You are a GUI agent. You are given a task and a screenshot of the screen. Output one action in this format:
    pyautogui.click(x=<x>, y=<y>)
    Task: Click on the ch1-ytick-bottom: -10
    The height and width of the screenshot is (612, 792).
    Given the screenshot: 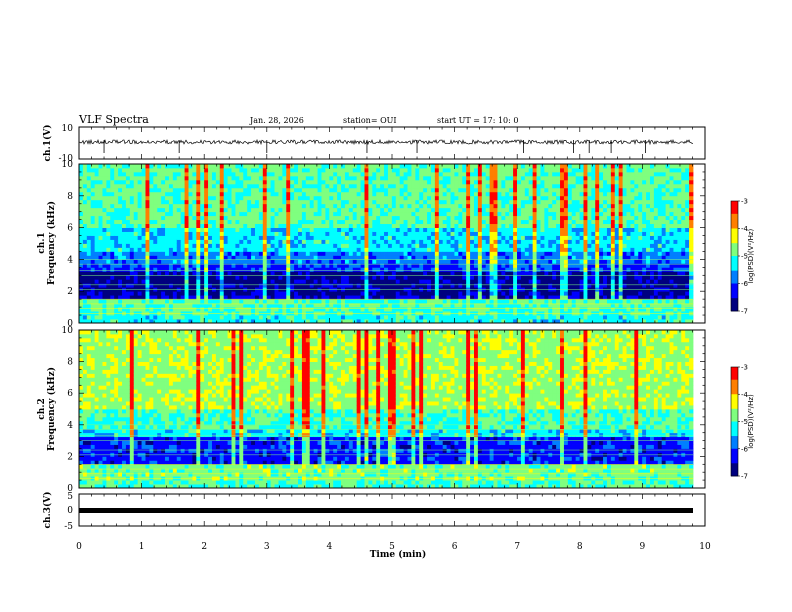 What is the action you would take?
    pyautogui.click(x=66, y=159)
    